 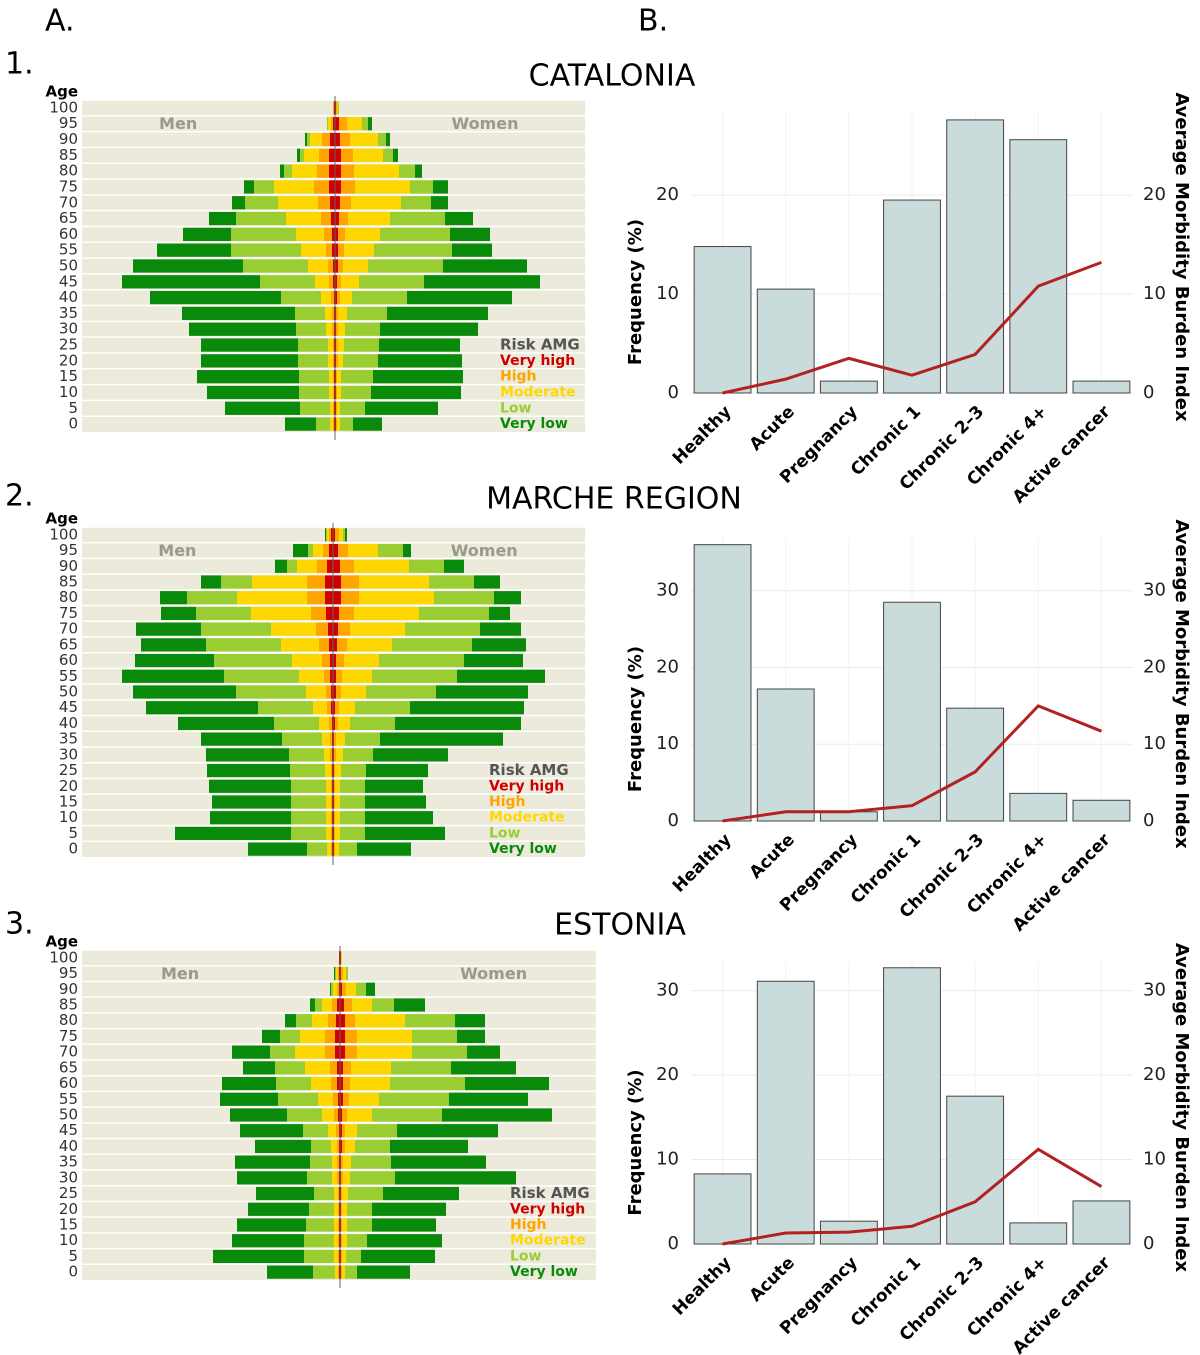 What do you see at coordinates (68, 1067) in the screenshot?
I see `age-label: 65` at bounding box center [68, 1067].